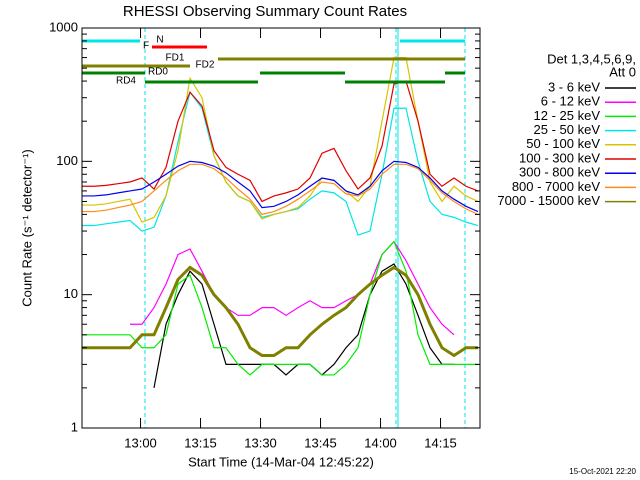 This screenshot has height=480, width=640. I want to click on legend-label: 50 - 100 keV, so click(563, 143).